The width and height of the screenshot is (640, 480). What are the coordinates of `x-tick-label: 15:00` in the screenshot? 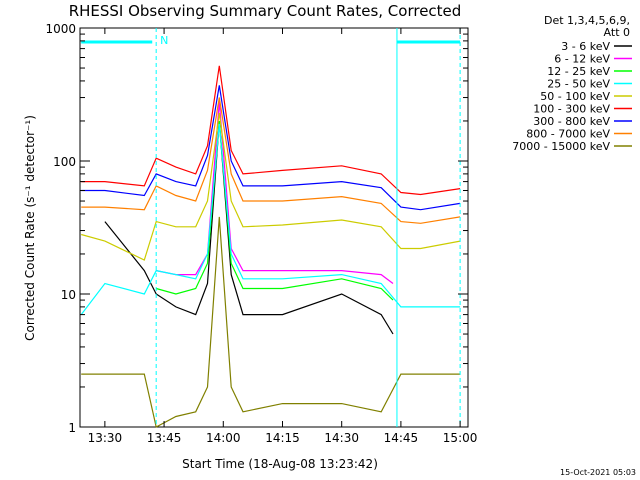 It's located at (460, 438).